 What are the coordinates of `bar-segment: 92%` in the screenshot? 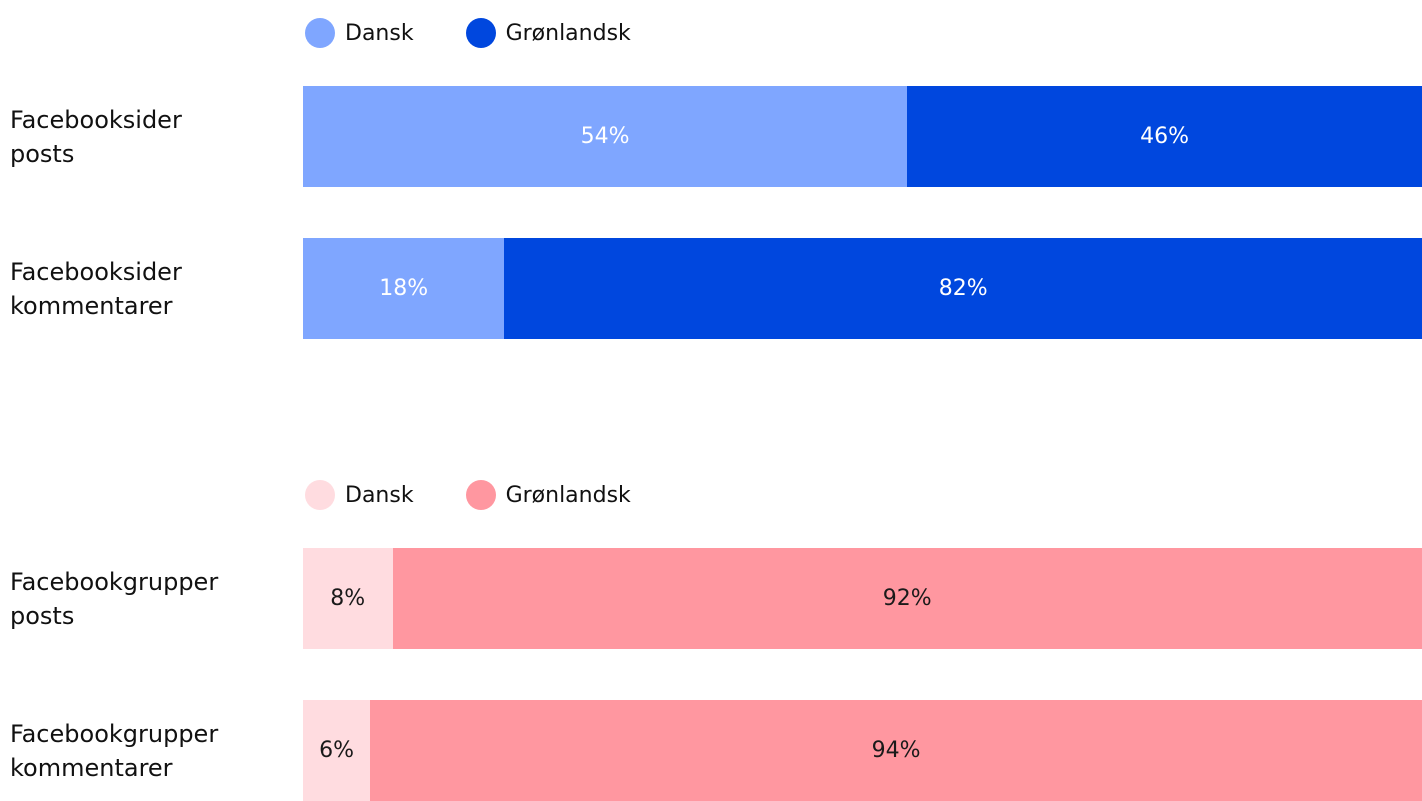 It's located at (907, 598).